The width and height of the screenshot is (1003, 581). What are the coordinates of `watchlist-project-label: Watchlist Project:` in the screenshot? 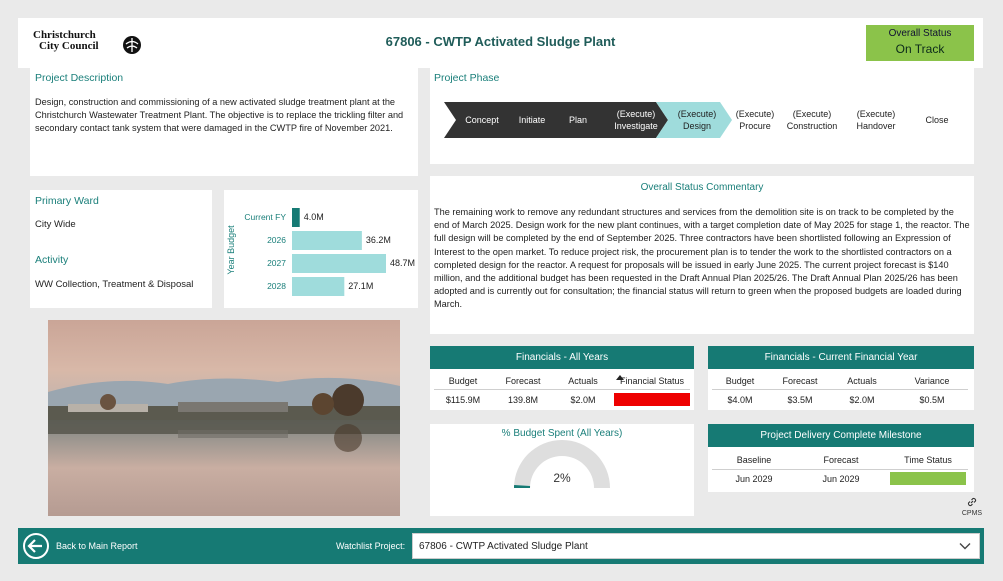 It's located at (371, 546).